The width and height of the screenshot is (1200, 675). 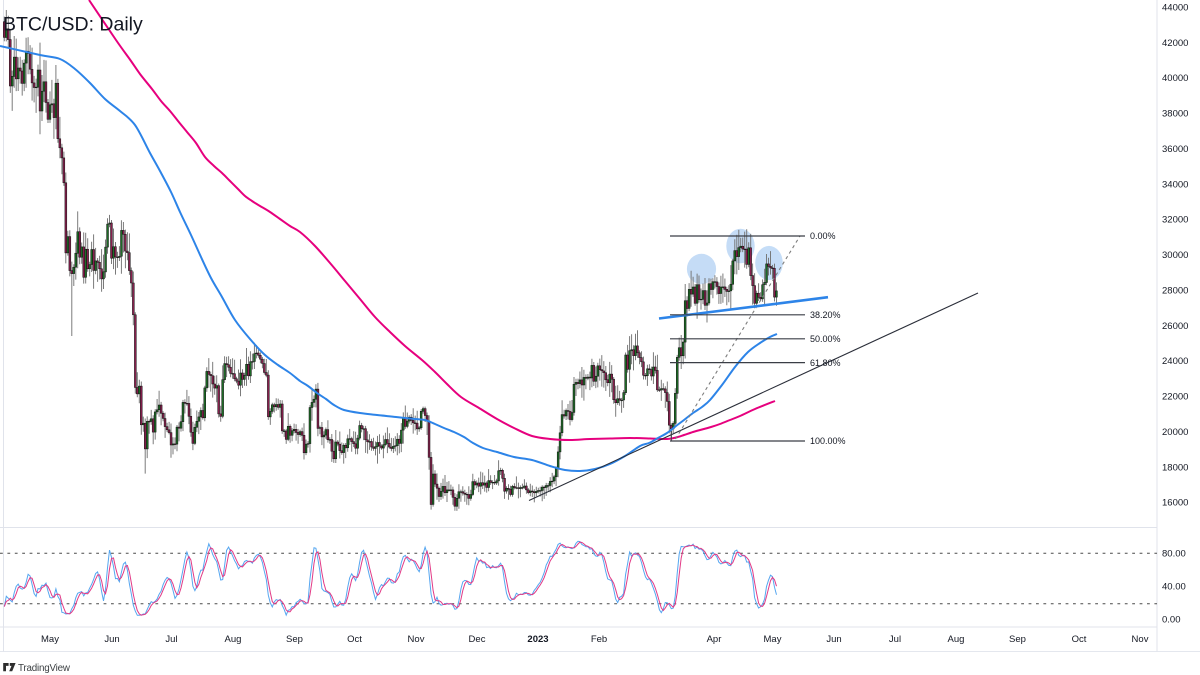 What do you see at coordinates (1175, 326) in the screenshot?
I see `svg-text: 26000` at bounding box center [1175, 326].